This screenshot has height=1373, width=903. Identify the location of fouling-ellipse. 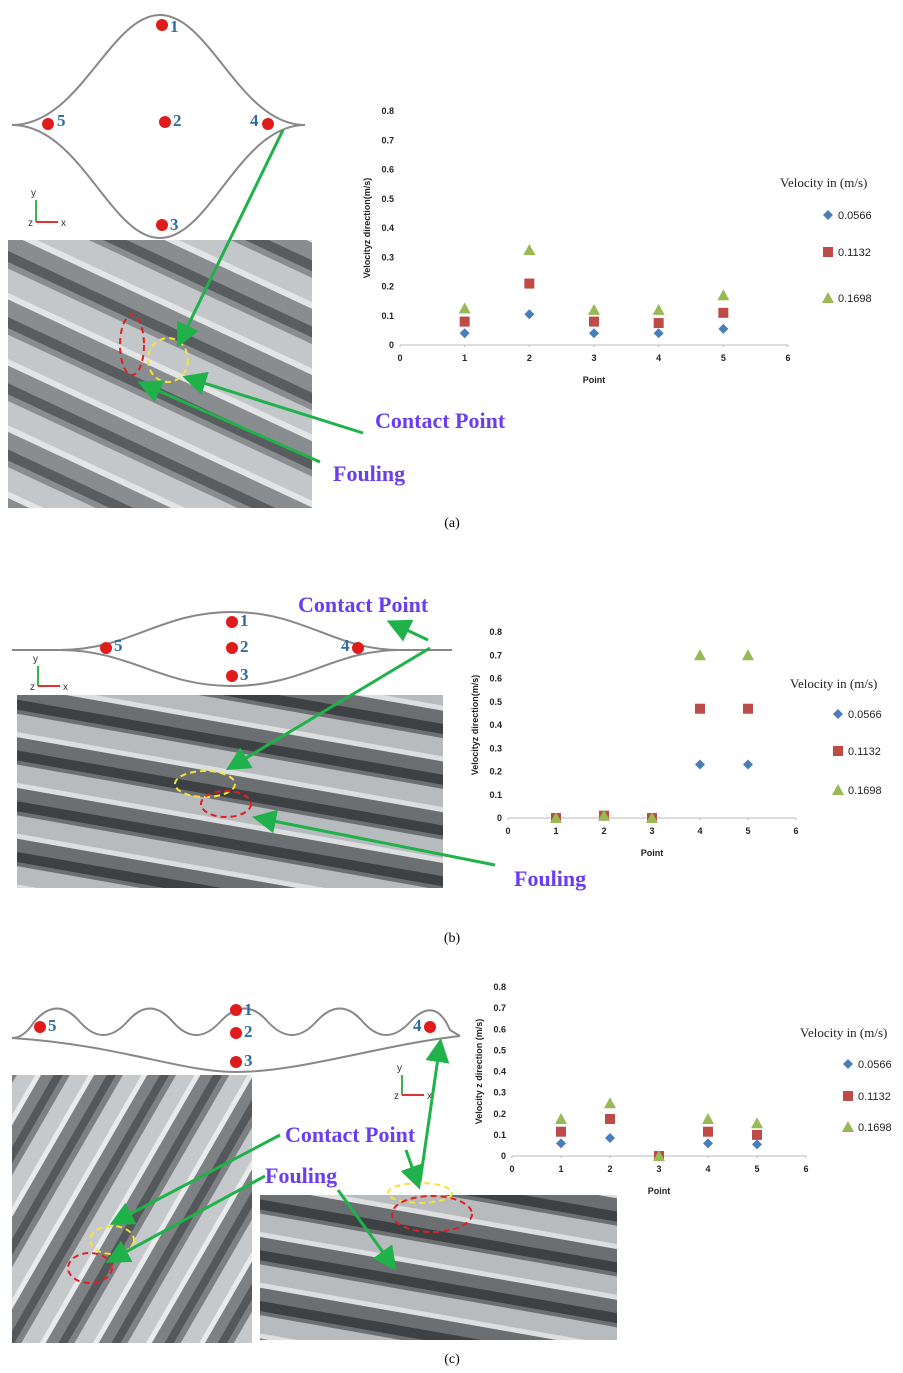
(226, 804).